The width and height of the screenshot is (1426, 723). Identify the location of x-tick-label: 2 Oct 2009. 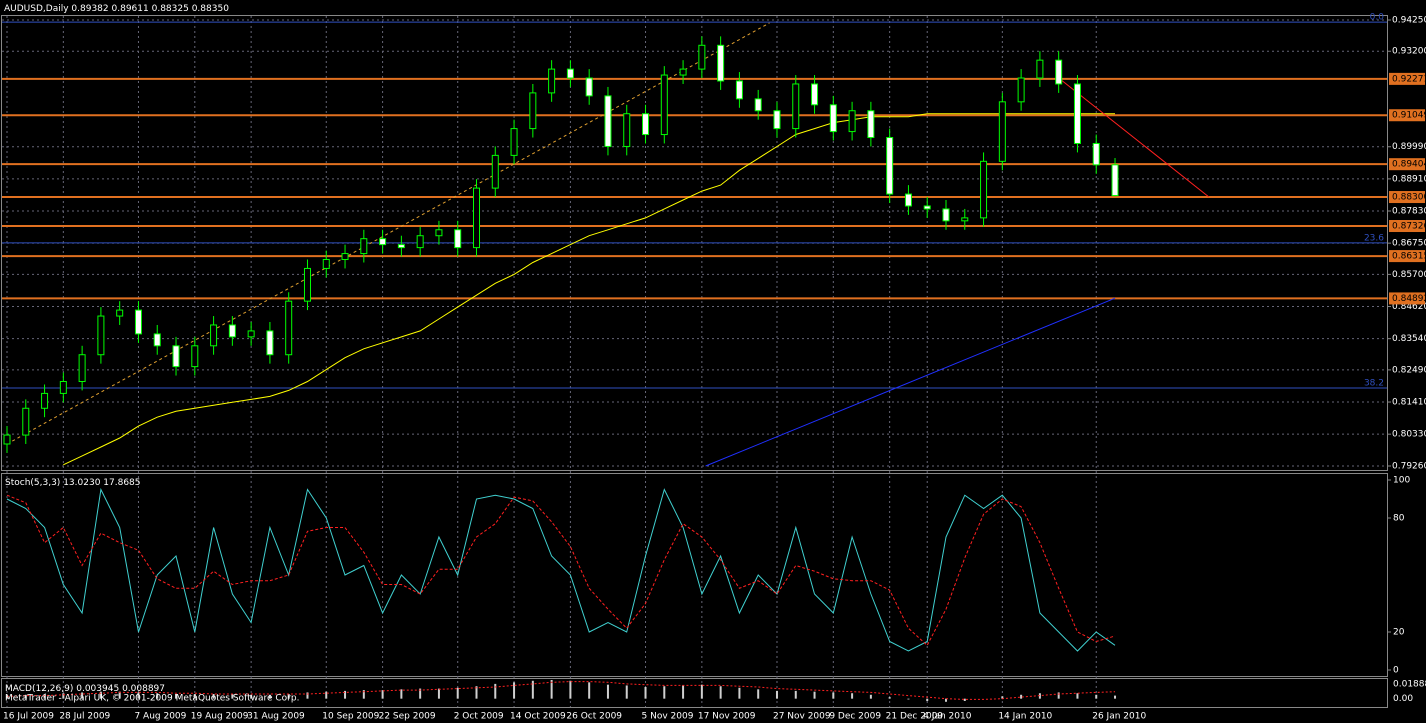
(479, 717).